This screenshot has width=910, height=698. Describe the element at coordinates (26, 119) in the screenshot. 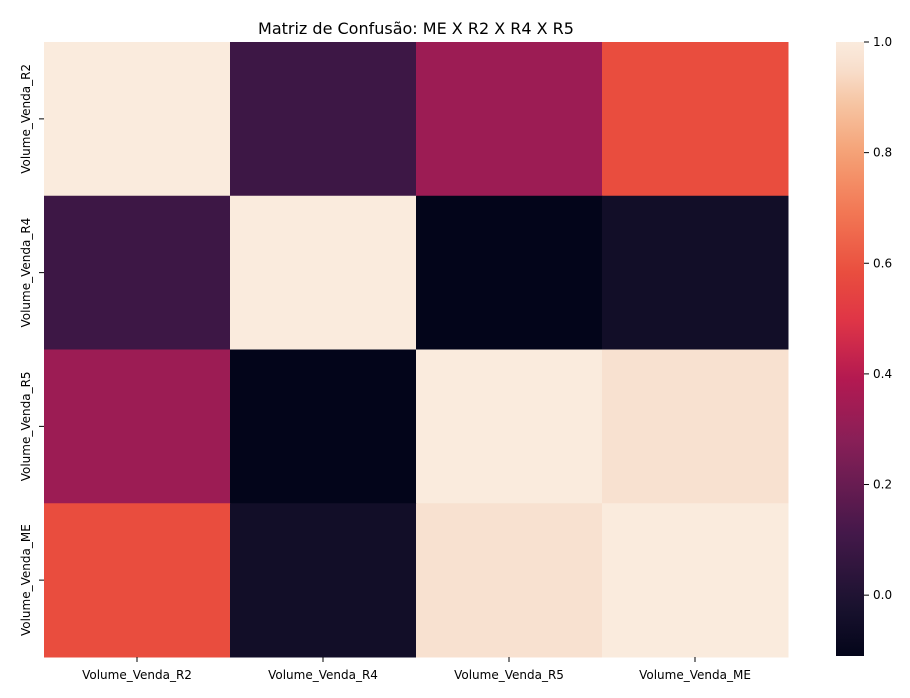

I see `y-tick-label: Volume_Venda_R2` at that location.